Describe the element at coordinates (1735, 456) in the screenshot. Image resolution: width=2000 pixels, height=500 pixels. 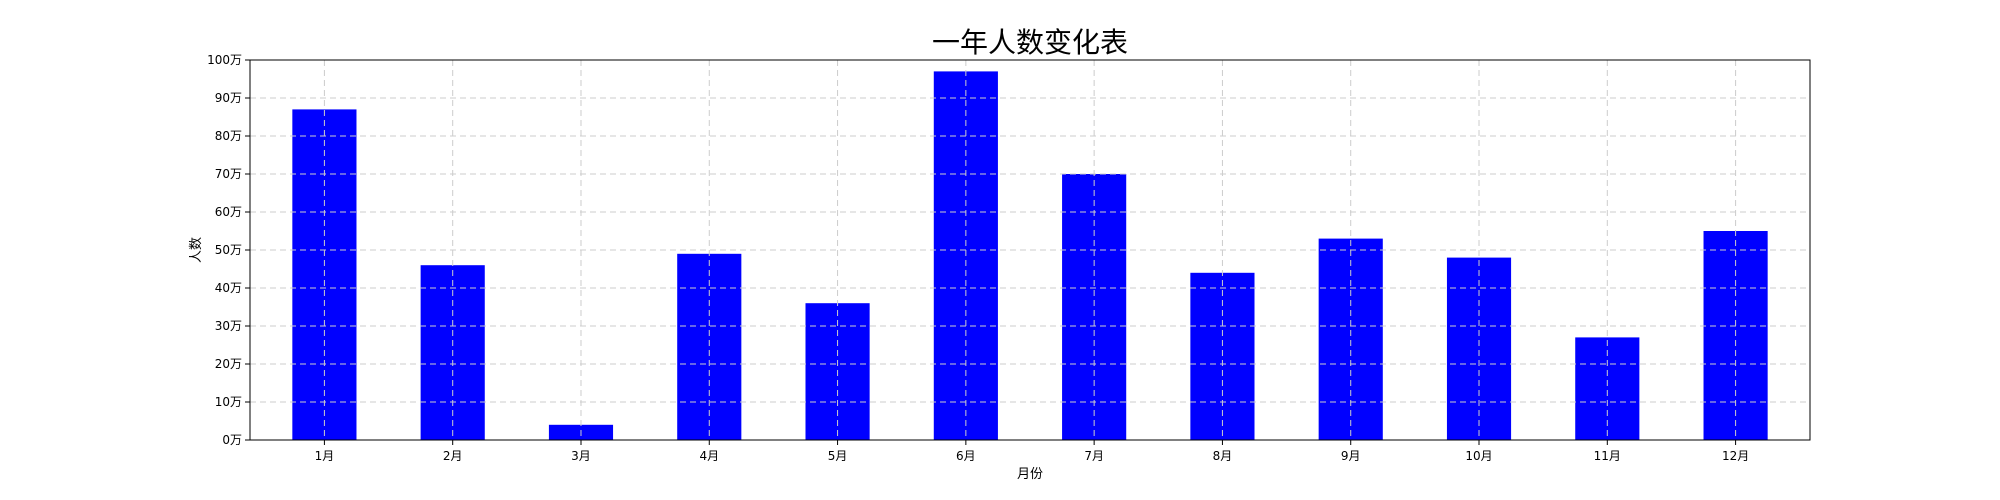
I see `x-tick-label-11: 12月` at that location.